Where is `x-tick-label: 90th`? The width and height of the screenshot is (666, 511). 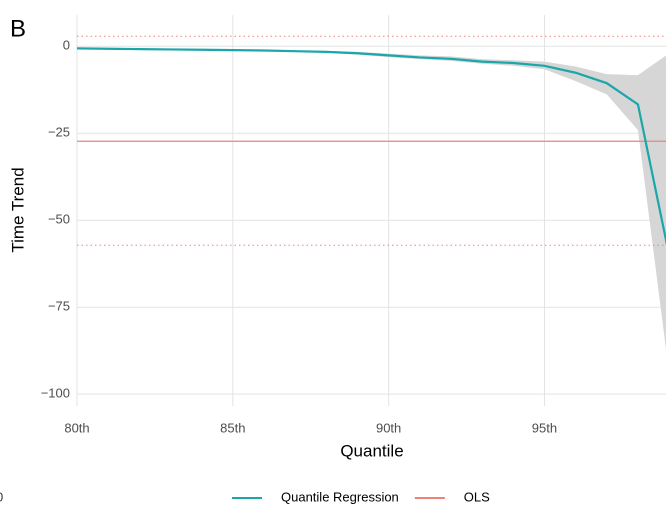
x-tick-label: 90th is located at coordinates (388, 427).